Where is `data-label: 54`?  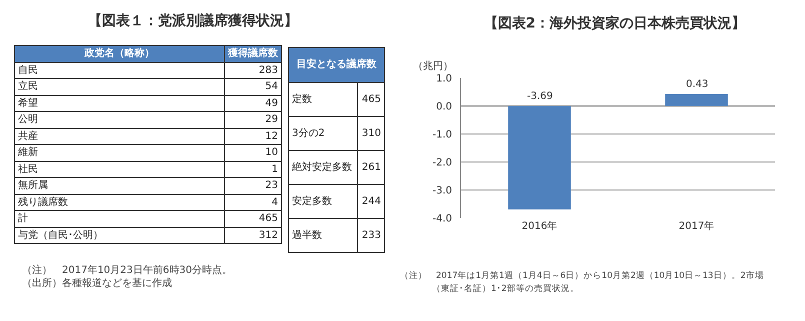
data-label: 54 is located at coordinates (253, 86).